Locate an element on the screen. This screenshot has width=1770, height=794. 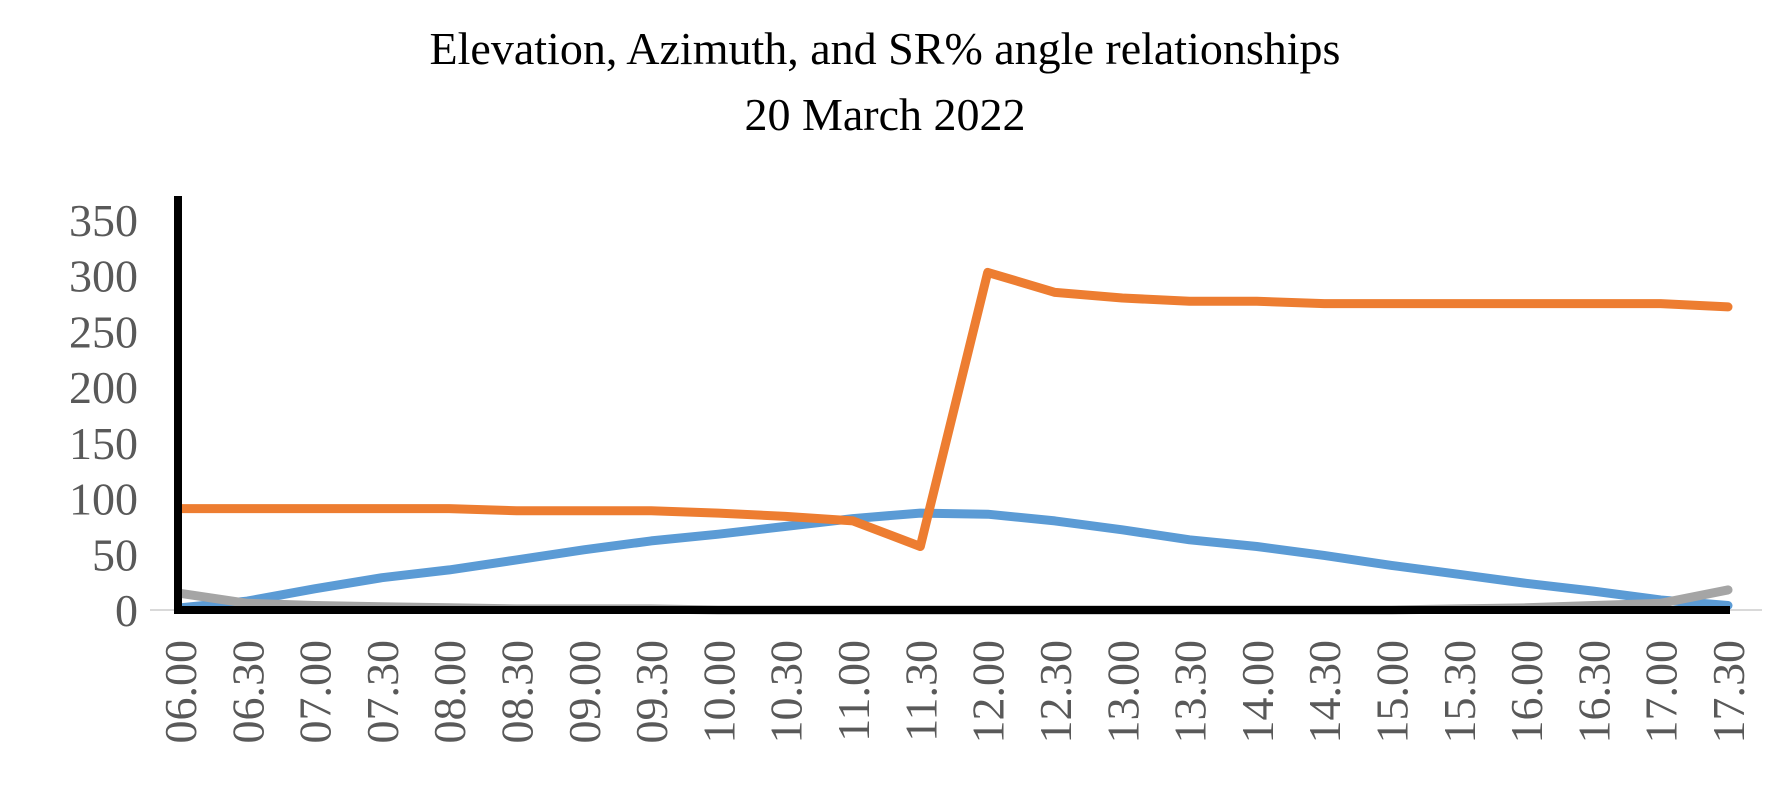
y-tick-label: 150 is located at coordinates (103, 443).